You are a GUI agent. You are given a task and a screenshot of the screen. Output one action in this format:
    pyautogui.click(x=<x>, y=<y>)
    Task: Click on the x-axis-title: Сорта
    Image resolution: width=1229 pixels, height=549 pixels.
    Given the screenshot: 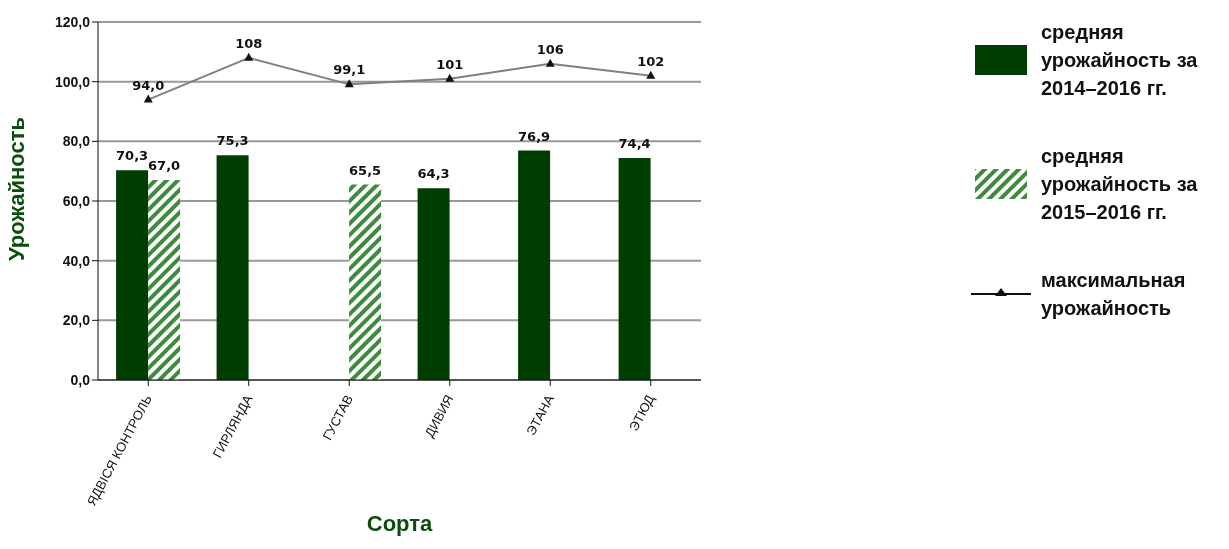 What is the action you would take?
    pyautogui.click(x=400, y=523)
    